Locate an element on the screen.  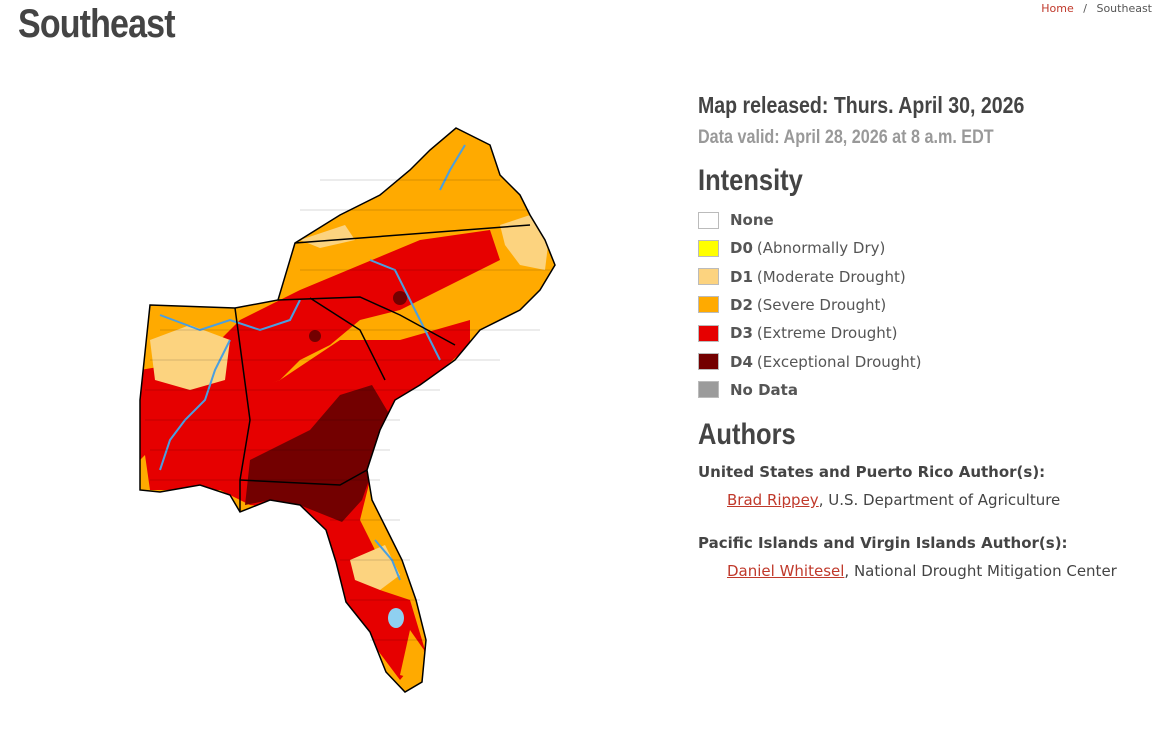
legend-code: No Data is located at coordinates (764, 389).